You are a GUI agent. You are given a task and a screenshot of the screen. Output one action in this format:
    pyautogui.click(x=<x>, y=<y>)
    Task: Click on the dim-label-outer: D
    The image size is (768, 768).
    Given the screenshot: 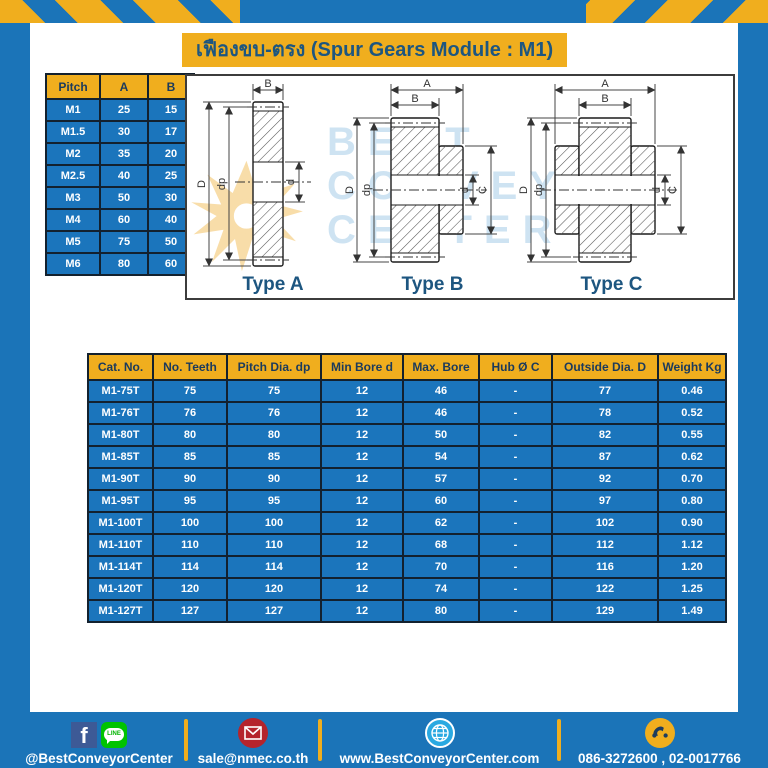 What is the action you would take?
    pyautogui.click(x=350, y=190)
    